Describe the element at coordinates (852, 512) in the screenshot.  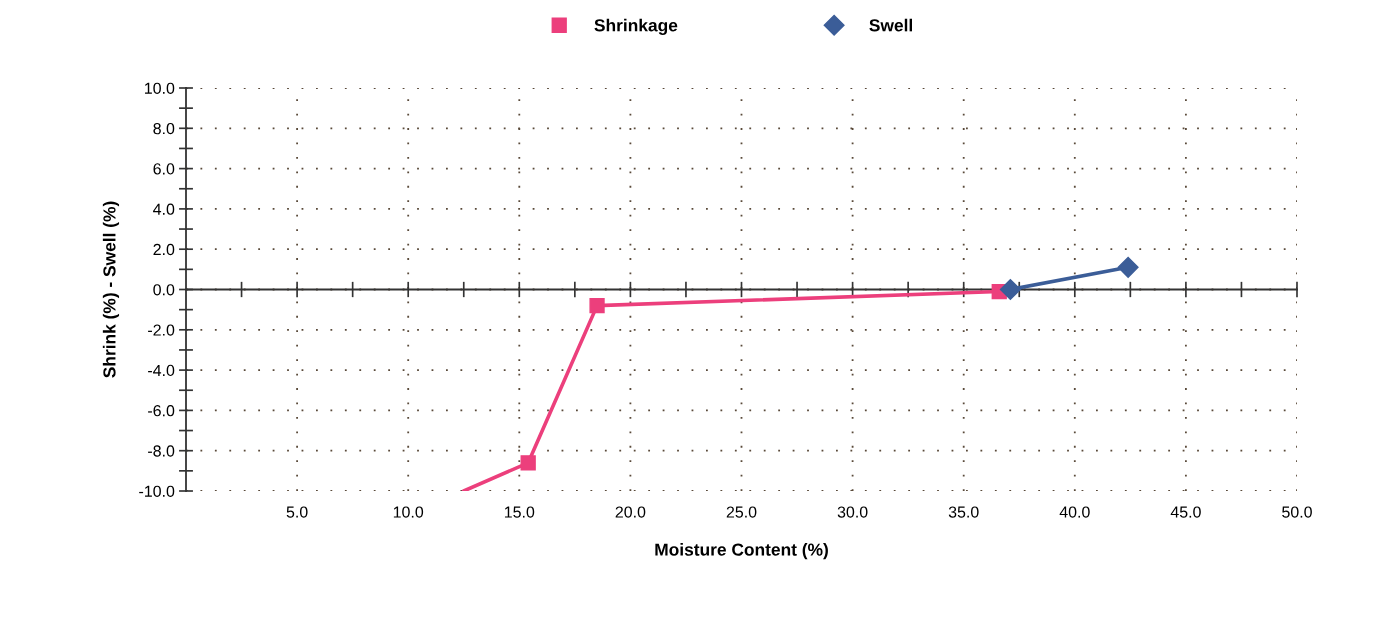
I see `x-tick-label: 30.0` at that location.